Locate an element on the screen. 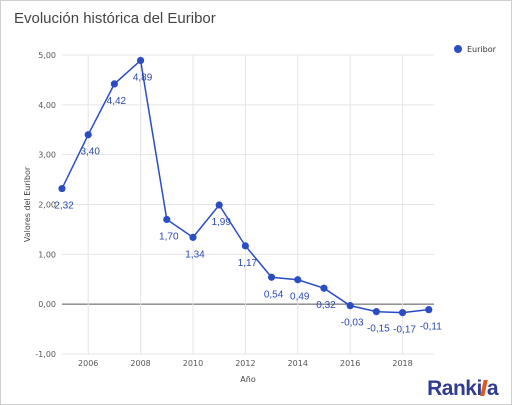  x-tick-labels: 2006 2008 2010 2012 2014 2016 2018 is located at coordinates (245, 363).